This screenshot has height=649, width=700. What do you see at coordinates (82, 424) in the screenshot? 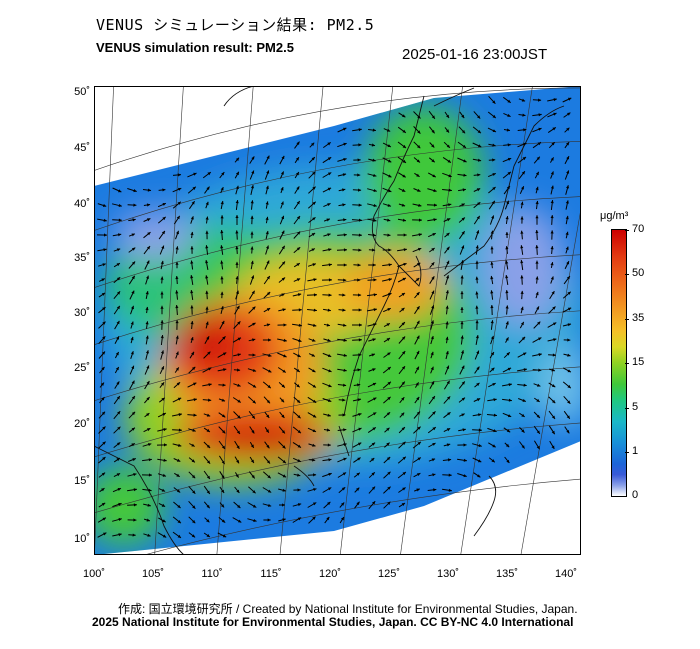
I see `lat-label-20: 20˚` at bounding box center [82, 424].